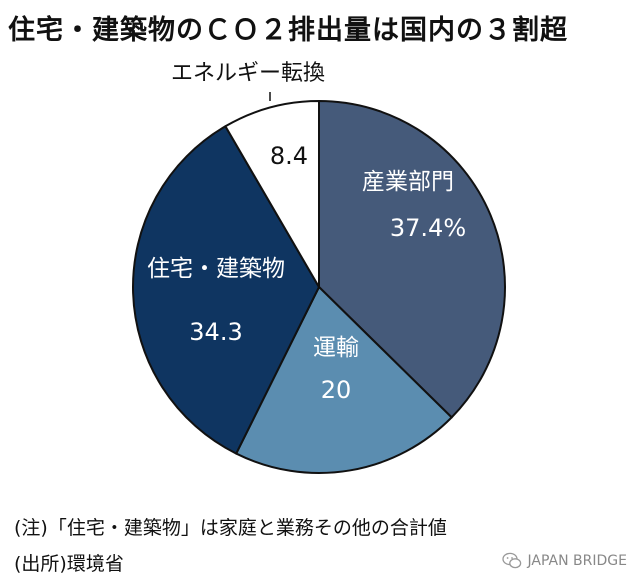  Describe the element at coordinates (408, 182) in the screenshot. I see `slice-category-label: 産業部門` at that location.